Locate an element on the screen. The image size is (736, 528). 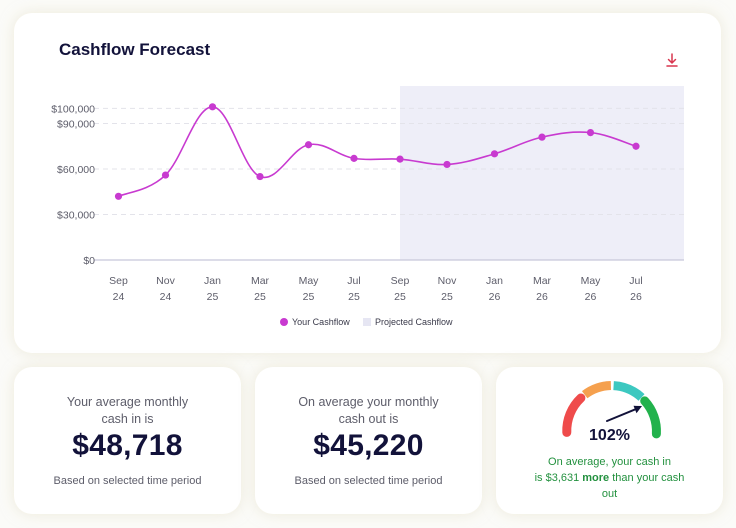
gauge-message-line: On average, your cash in is located at coordinates (609, 462).